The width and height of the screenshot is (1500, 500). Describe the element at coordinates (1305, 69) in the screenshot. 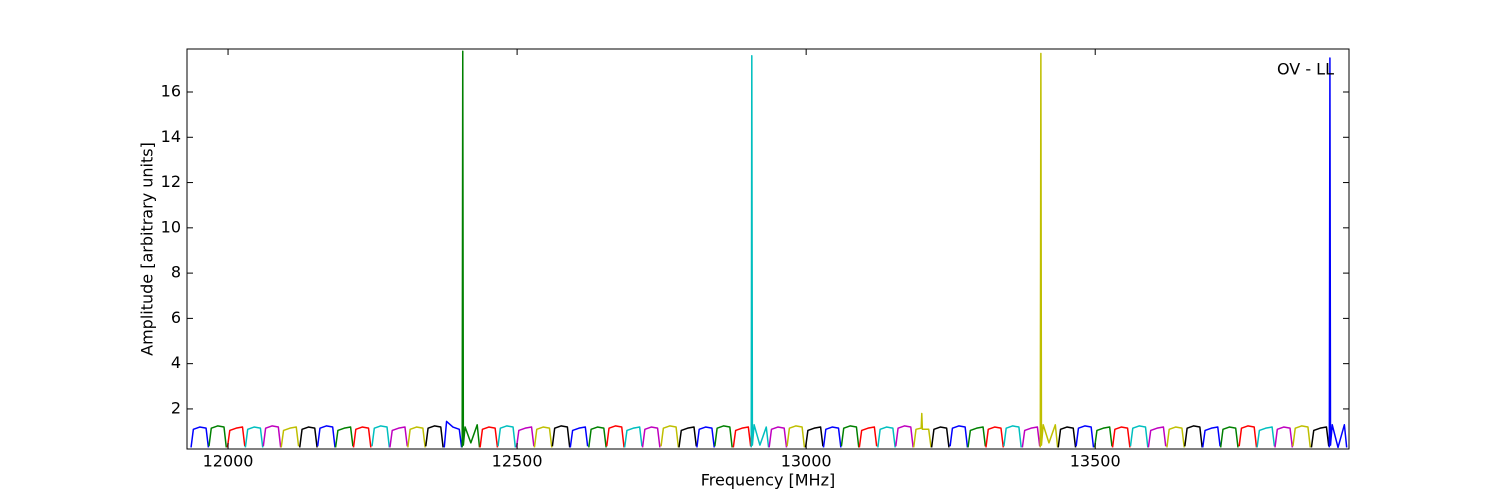

I see `annotation: OV - LL` at that location.